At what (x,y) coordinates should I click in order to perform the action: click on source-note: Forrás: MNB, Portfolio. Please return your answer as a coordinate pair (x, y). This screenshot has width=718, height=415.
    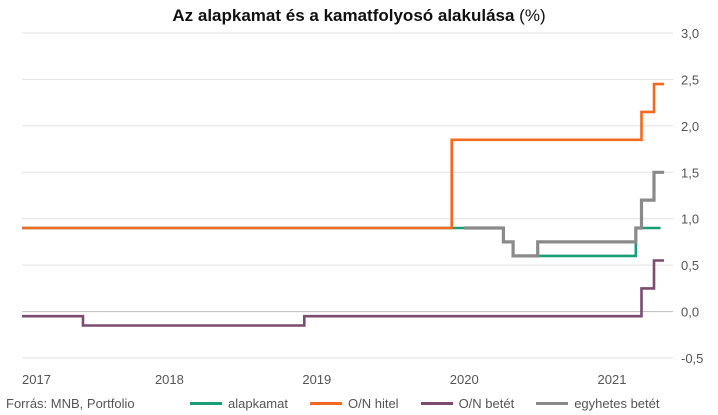
    Looking at the image, I should click on (70, 403).